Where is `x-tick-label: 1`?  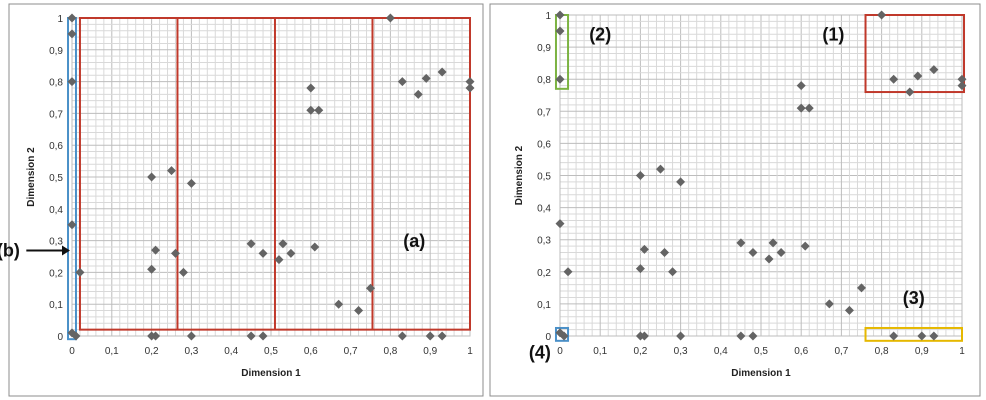 x-tick-label: 1 is located at coordinates (962, 351).